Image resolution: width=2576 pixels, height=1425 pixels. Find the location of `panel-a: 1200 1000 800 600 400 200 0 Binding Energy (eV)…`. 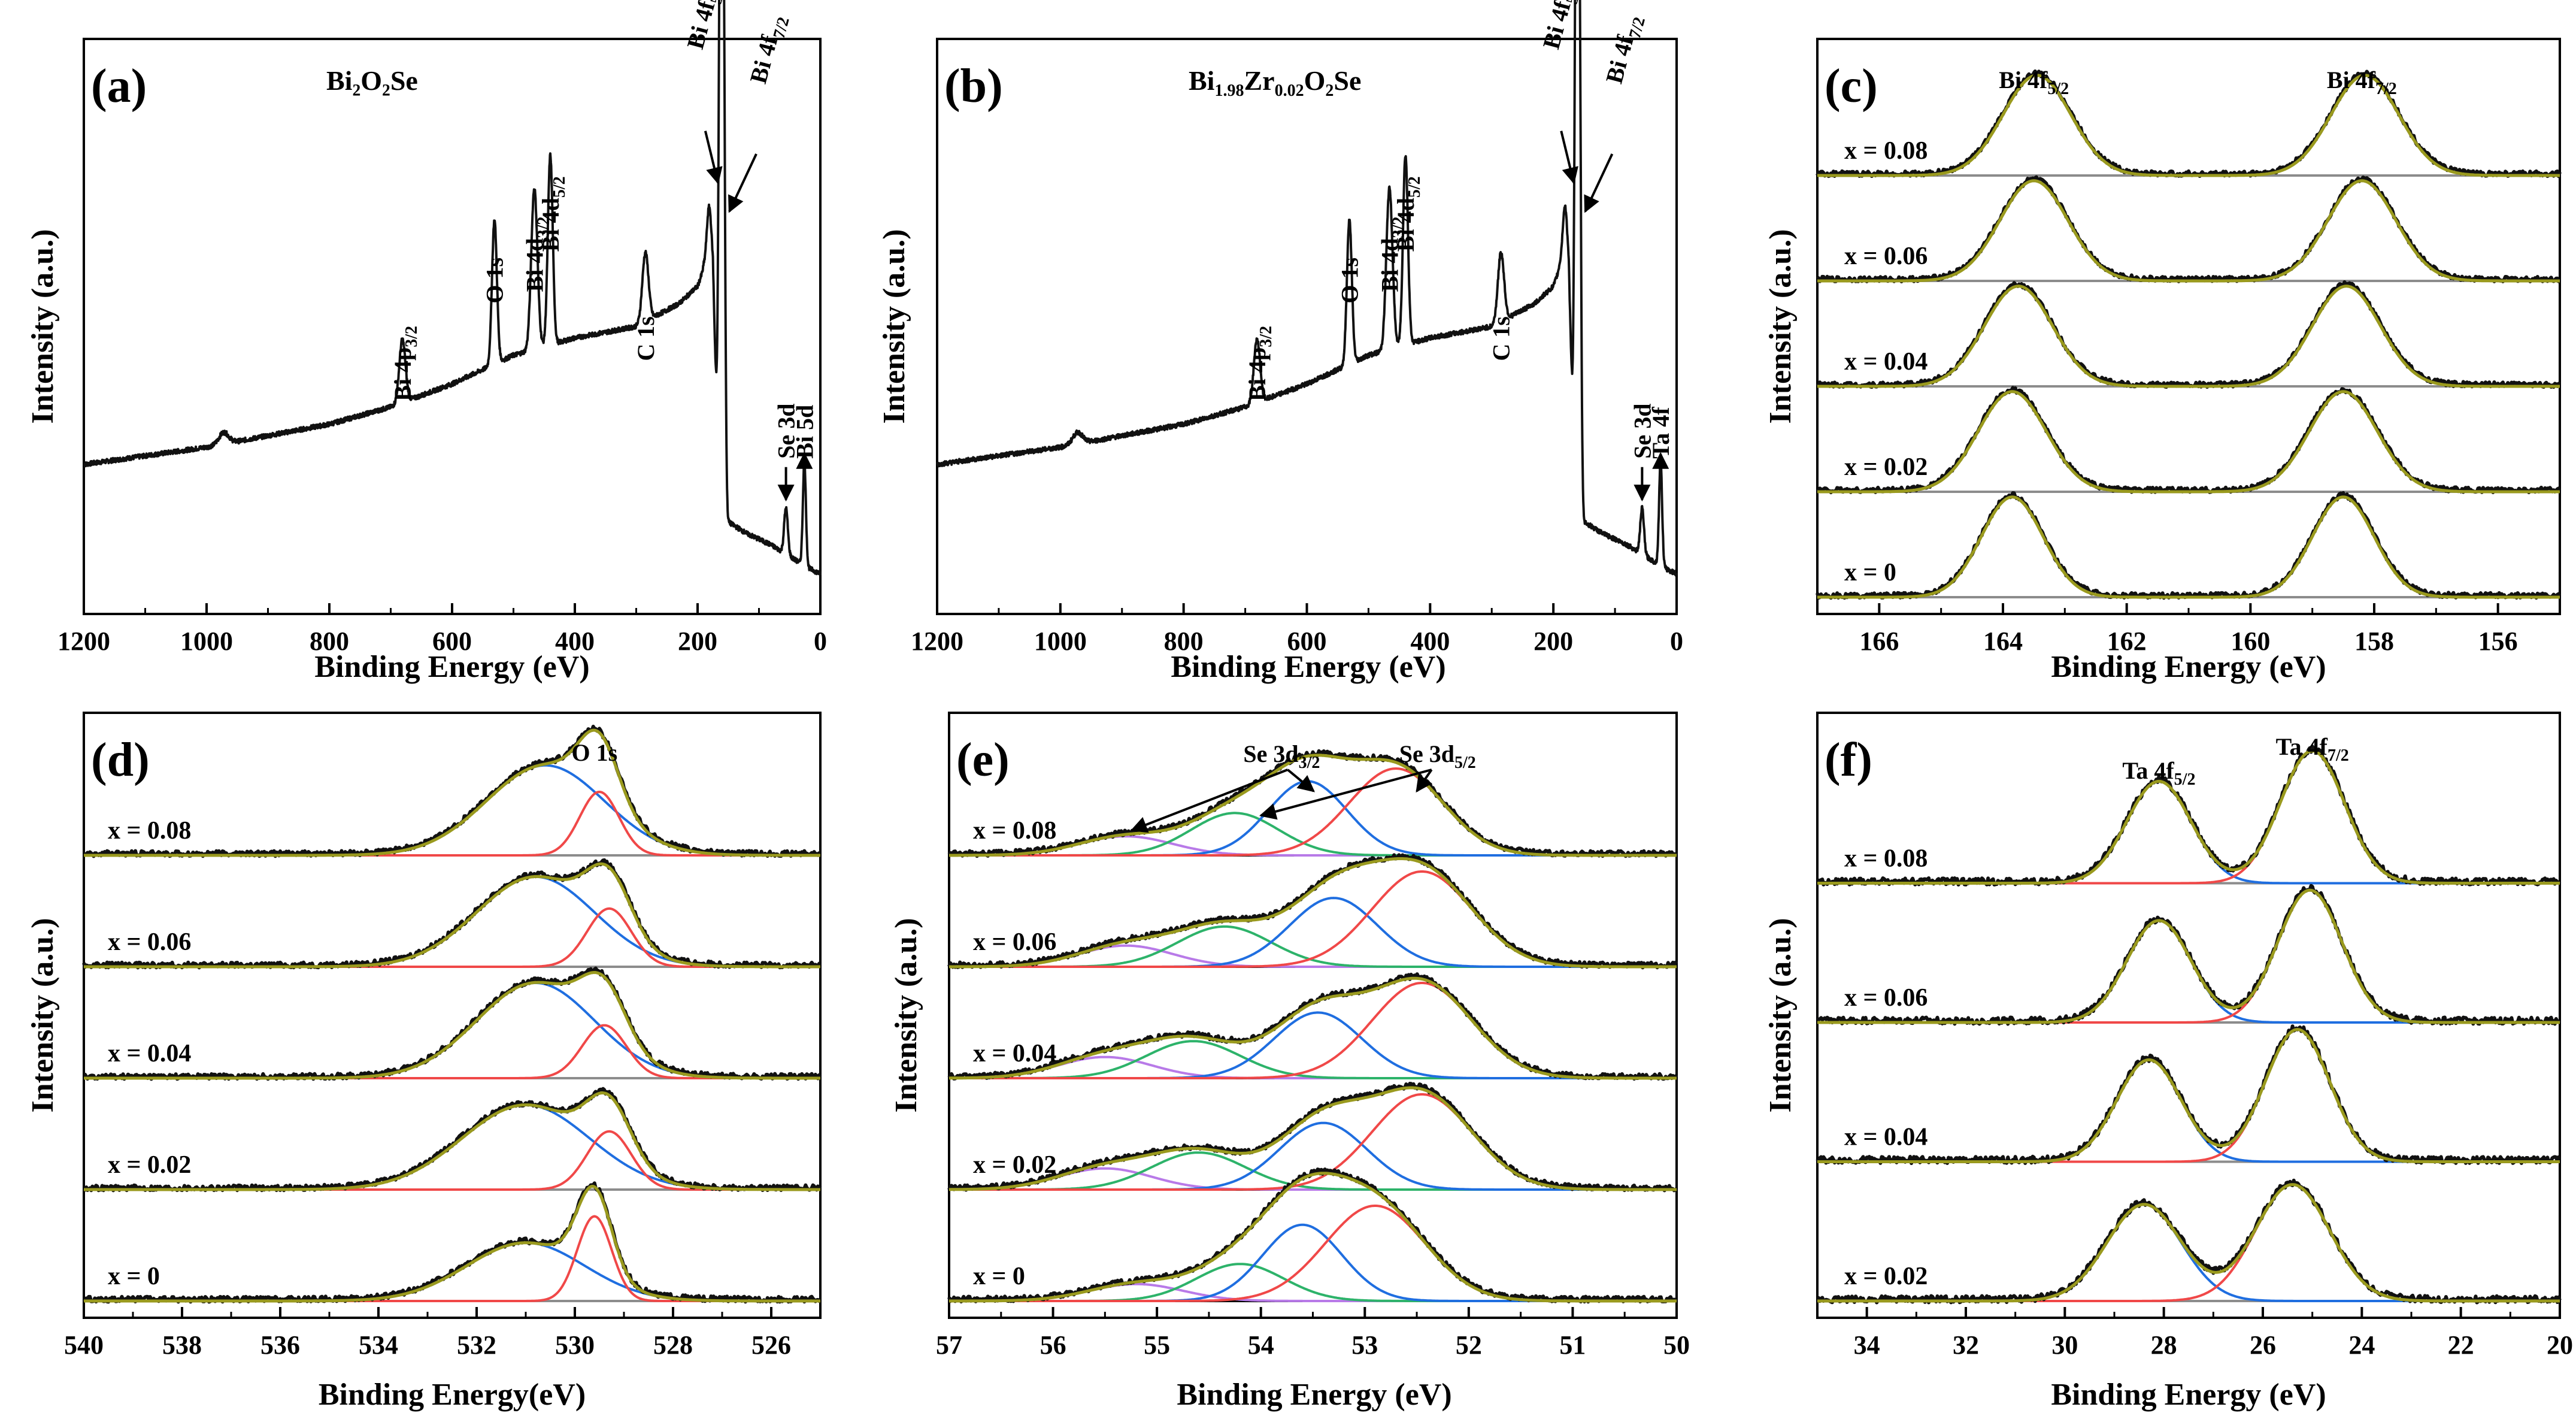

panel-a: 1200 1000 800 600 400 200 0 Binding Energy (eV)… is located at coordinates (426, 342).